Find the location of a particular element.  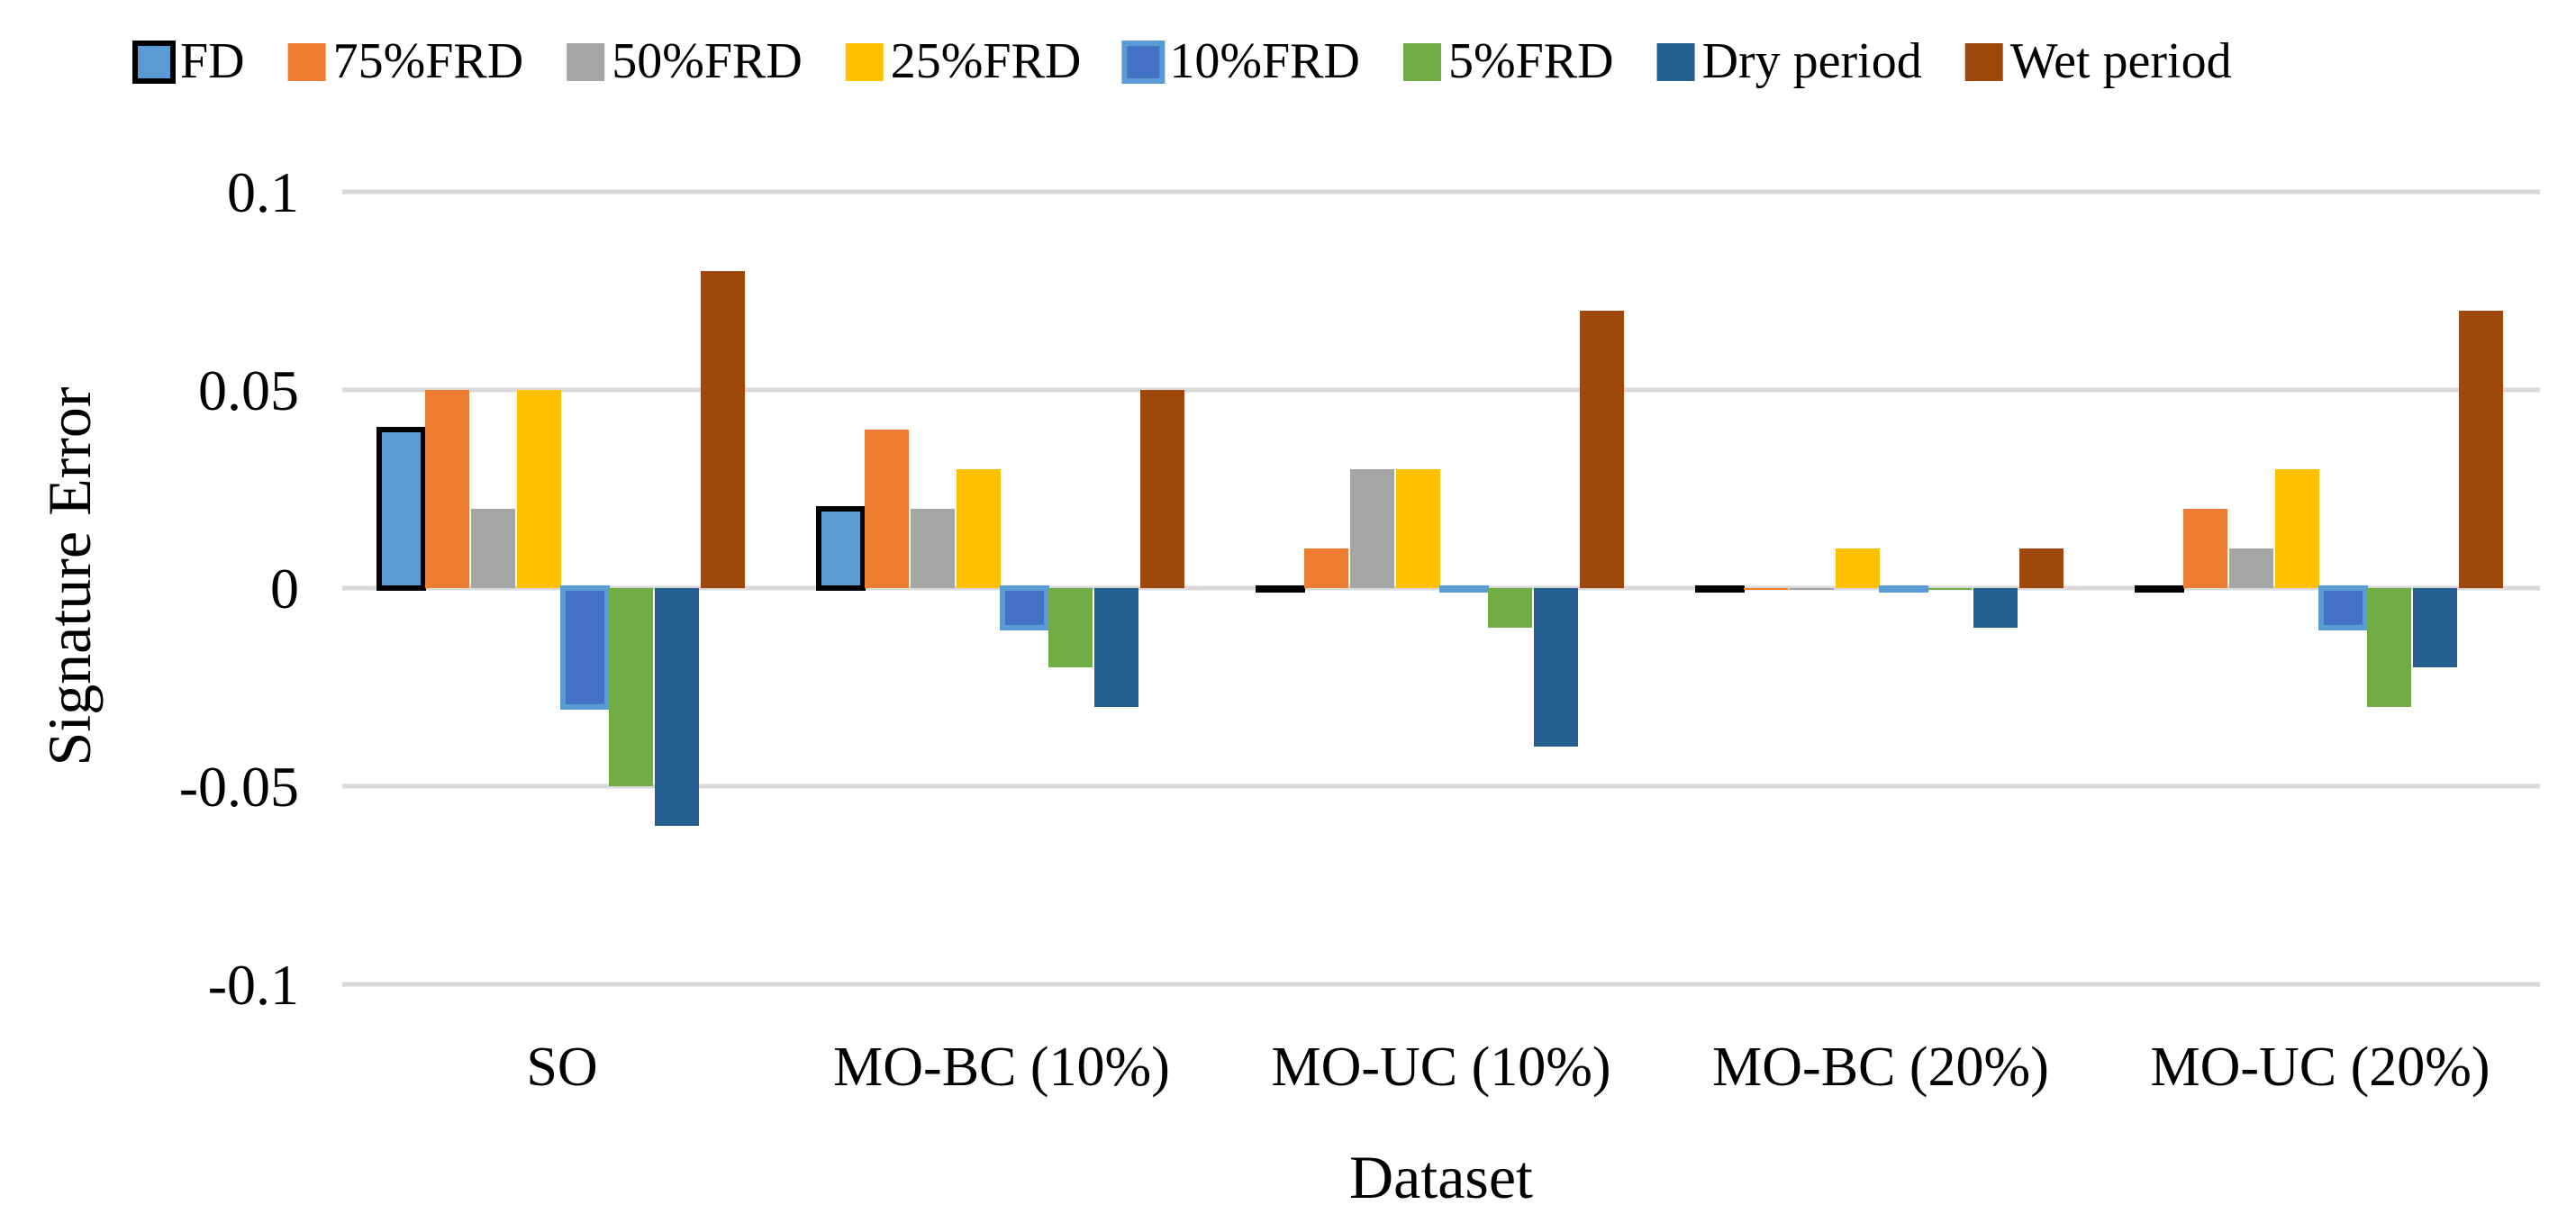

x-category-label: MO-BC (10%) is located at coordinates (1001, 1067).